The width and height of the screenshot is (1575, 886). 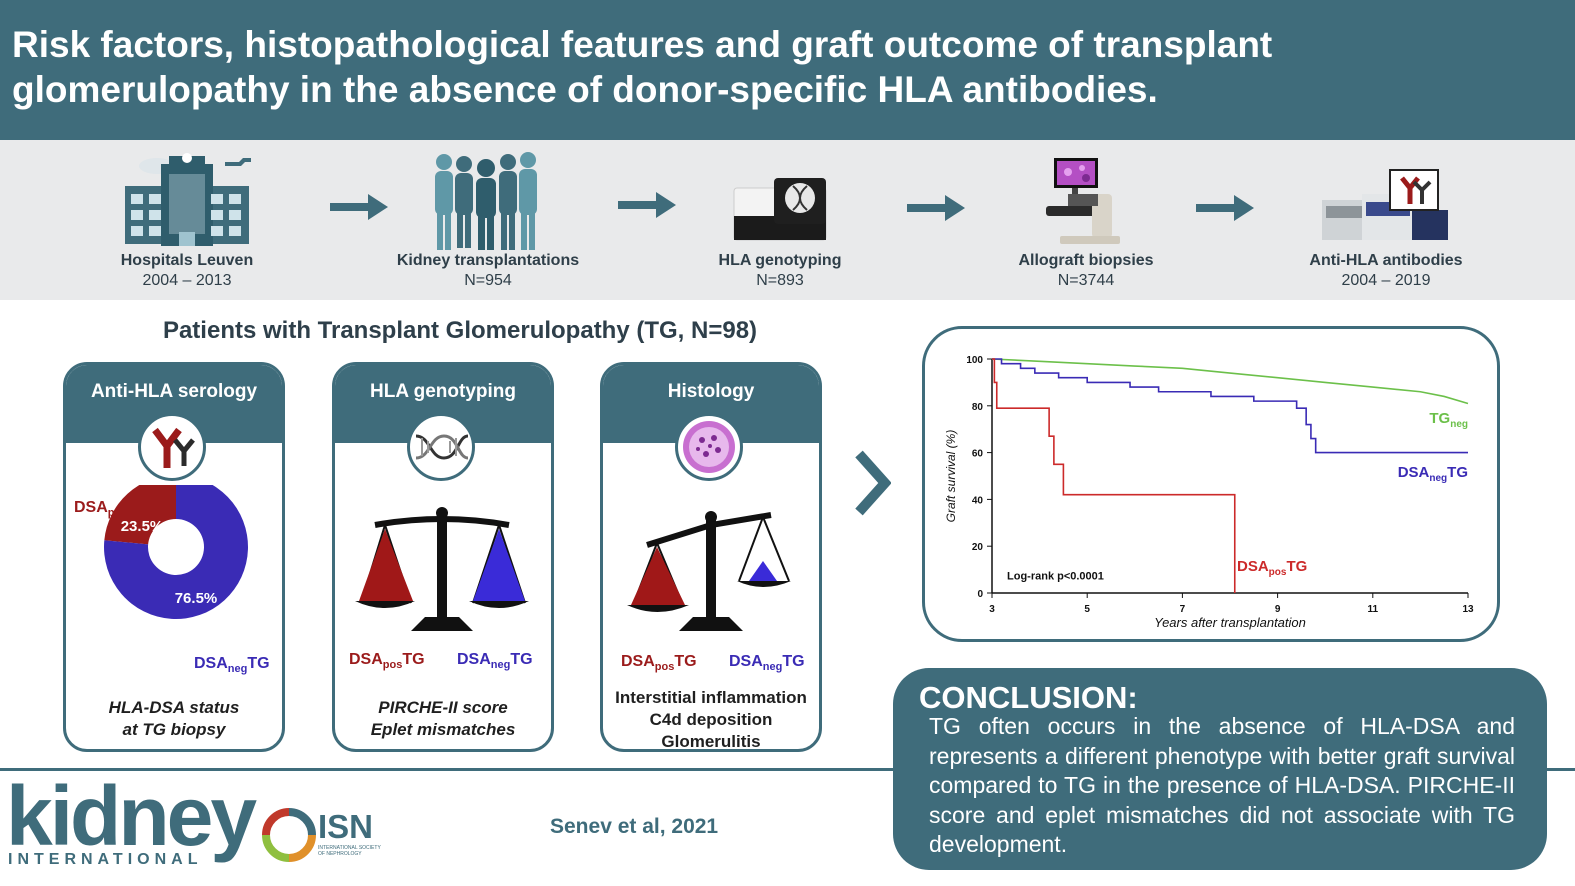 What do you see at coordinates (1448, 420) in the screenshot?
I see `series-label: TGneg` at bounding box center [1448, 420].